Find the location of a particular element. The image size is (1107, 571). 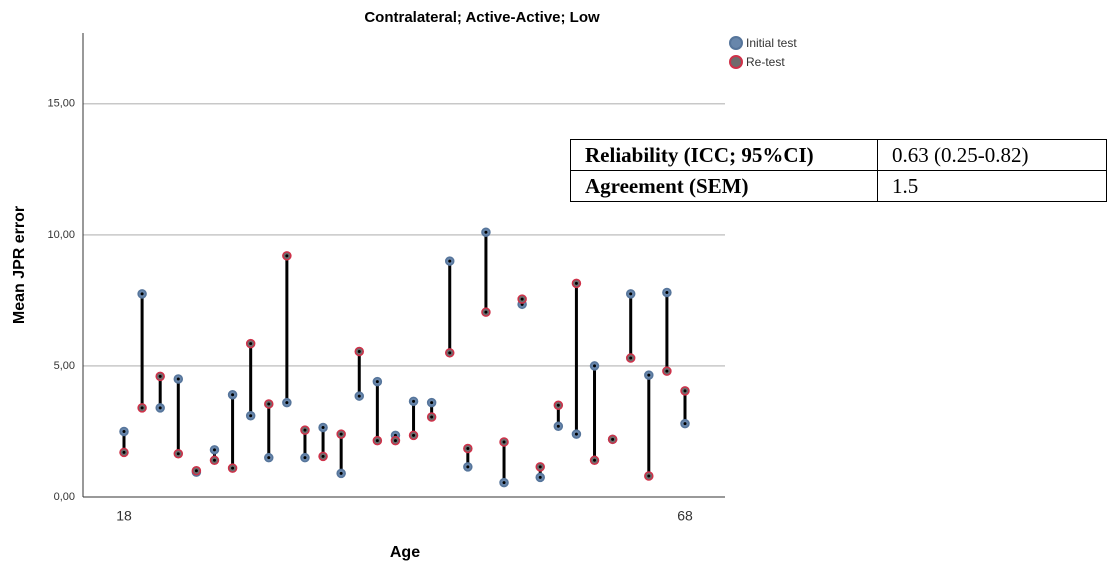

table-cell: Agreement (SEM) is located at coordinates (724, 186).